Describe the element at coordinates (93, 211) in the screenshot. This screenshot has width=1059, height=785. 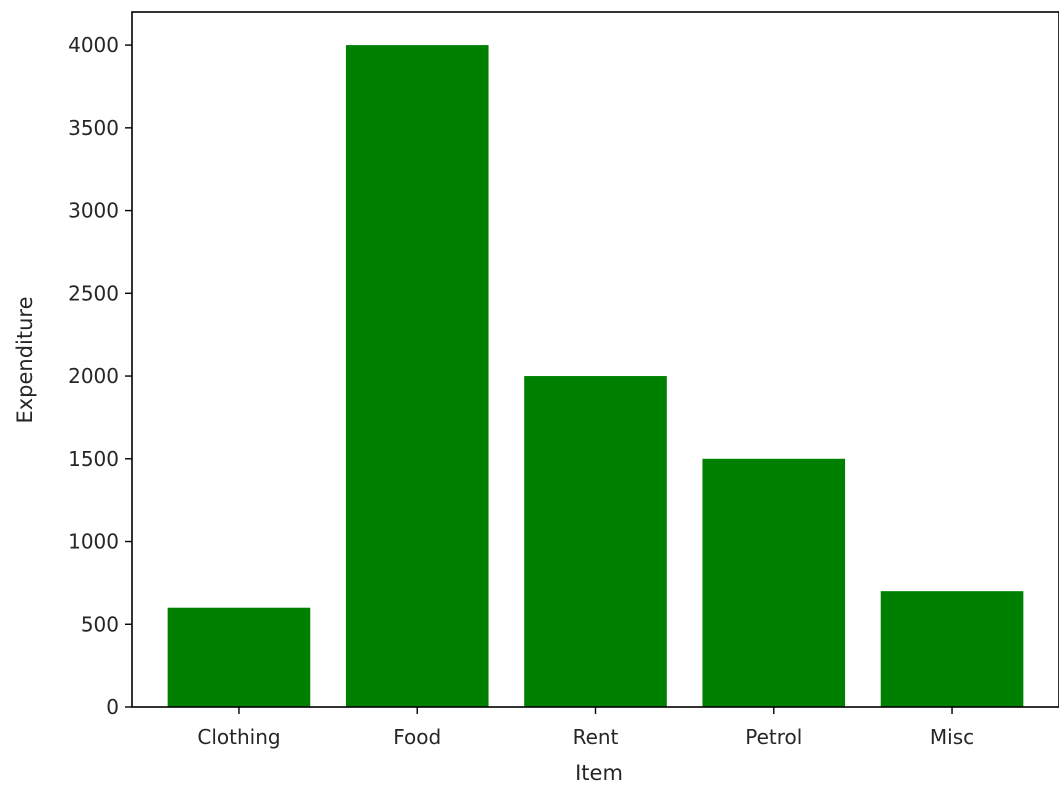
I see `y-tick-label: 3000` at that location.